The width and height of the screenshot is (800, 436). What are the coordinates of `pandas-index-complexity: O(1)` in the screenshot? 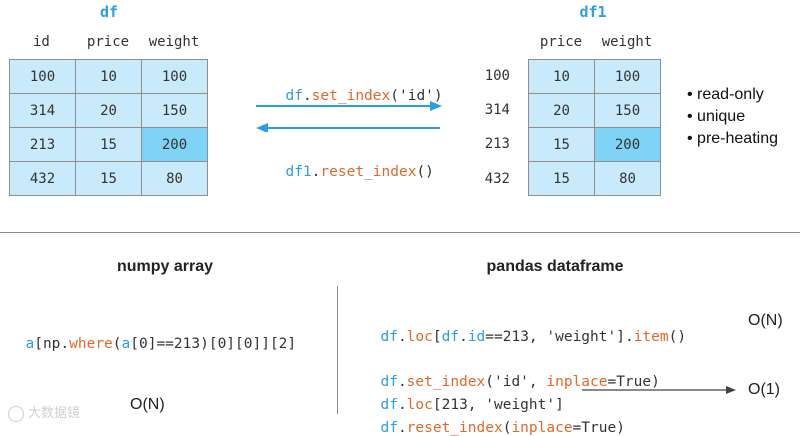 It's located at (764, 389).